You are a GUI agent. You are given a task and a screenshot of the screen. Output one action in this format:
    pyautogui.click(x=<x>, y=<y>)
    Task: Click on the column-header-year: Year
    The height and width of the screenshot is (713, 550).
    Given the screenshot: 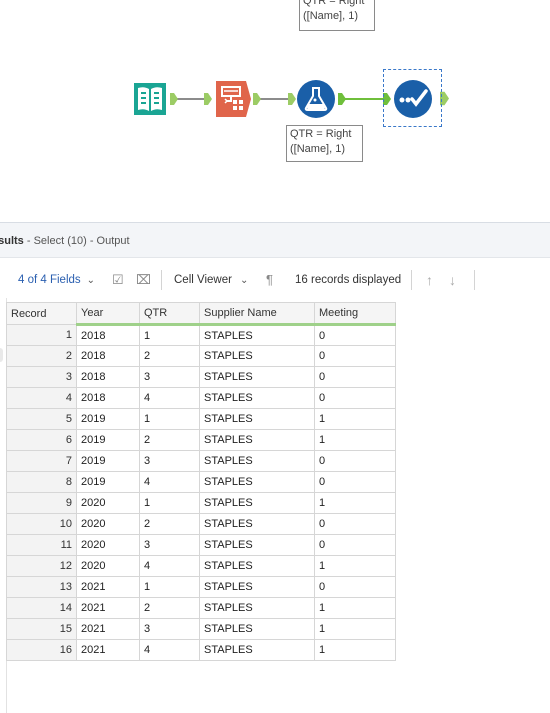 What is the action you would take?
    pyautogui.click(x=108, y=314)
    